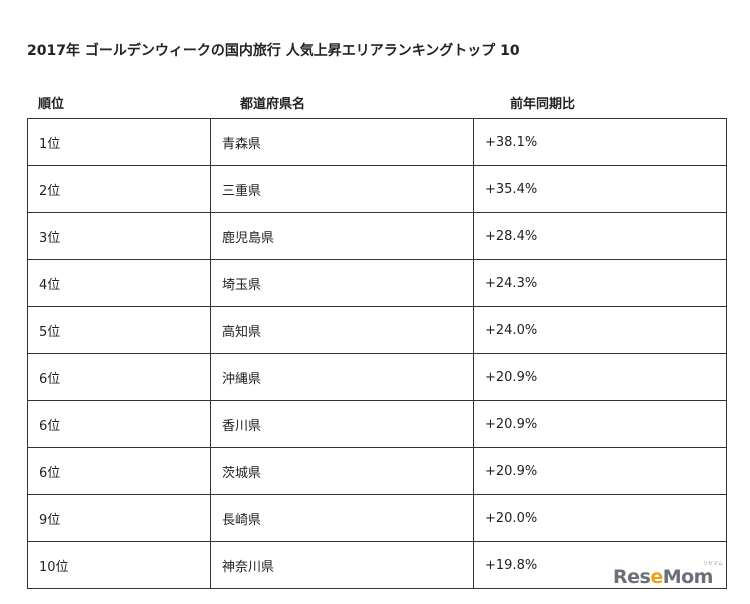 This screenshot has width=750, height=604. I want to click on table-row: 6位 茨城県 +20.9%, so click(377, 471).